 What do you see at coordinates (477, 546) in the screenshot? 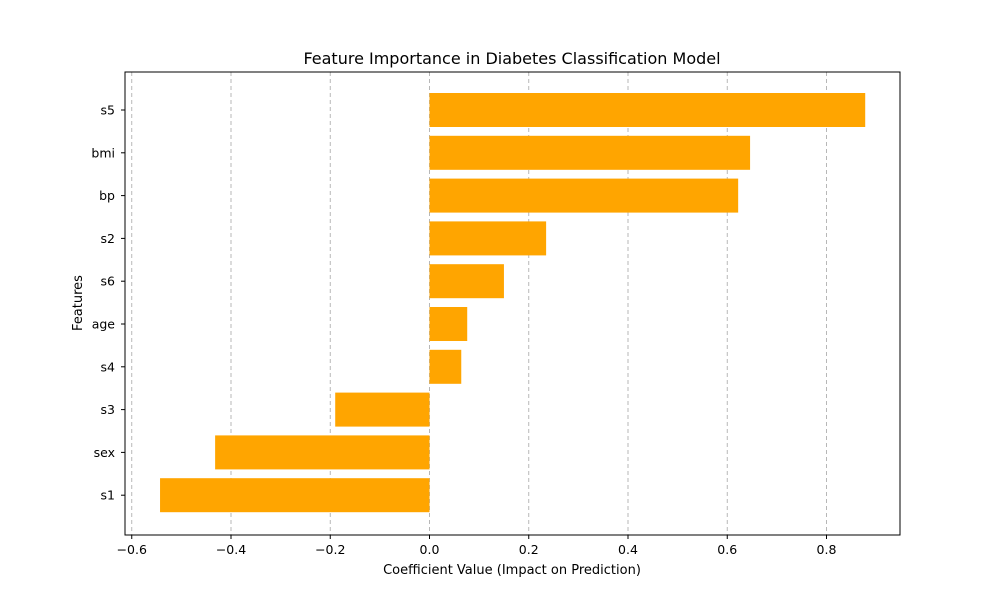
I see `x-axis-ticks: −0.6 −0.4 −0.2 0.0 0.2 0.4 0.6 0.8` at bounding box center [477, 546].